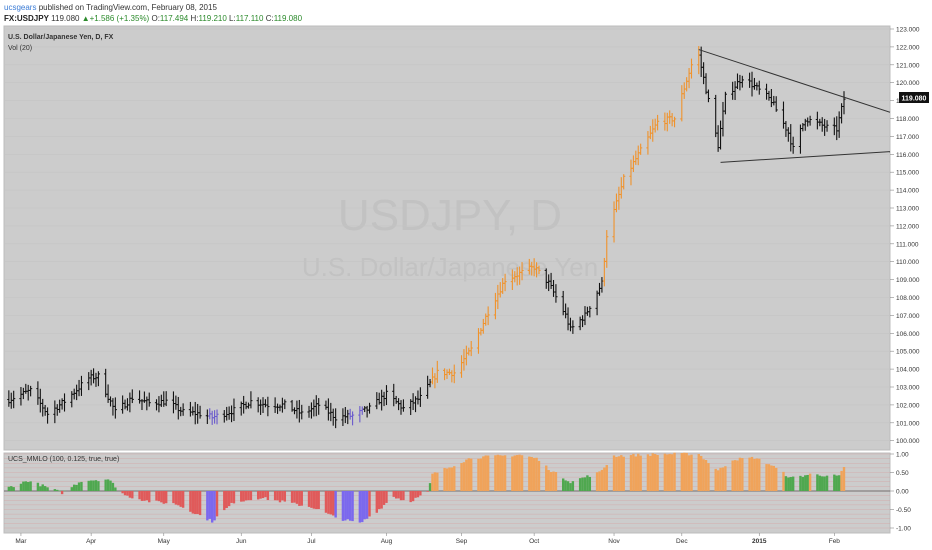 This screenshot has width=932, height=550. Describe the element at coordinates (907, 244) in the screenshot. I see `price-tick-label: 111.000` at that location.